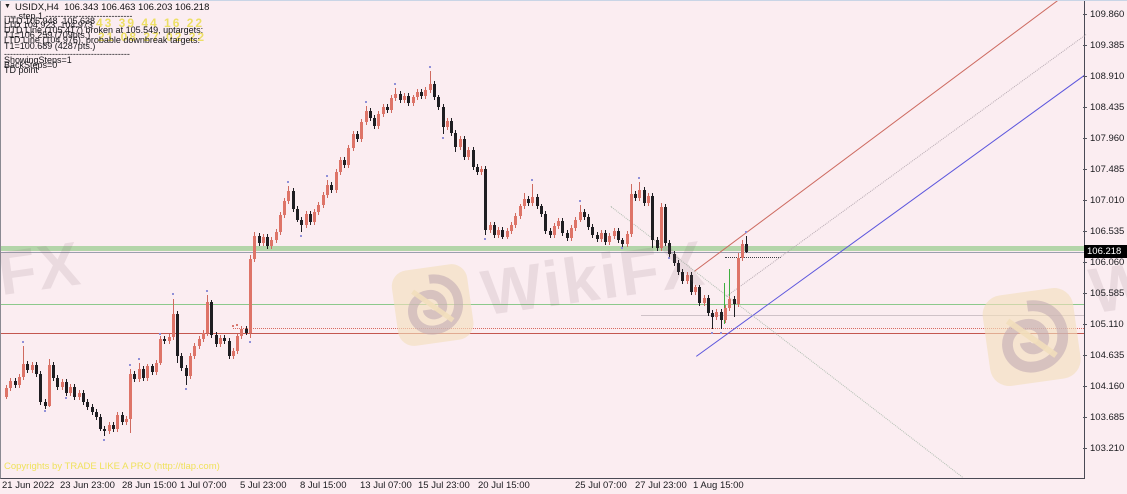  I want to click on symbol-dropdown-icon: ▼, so click(7, 6).